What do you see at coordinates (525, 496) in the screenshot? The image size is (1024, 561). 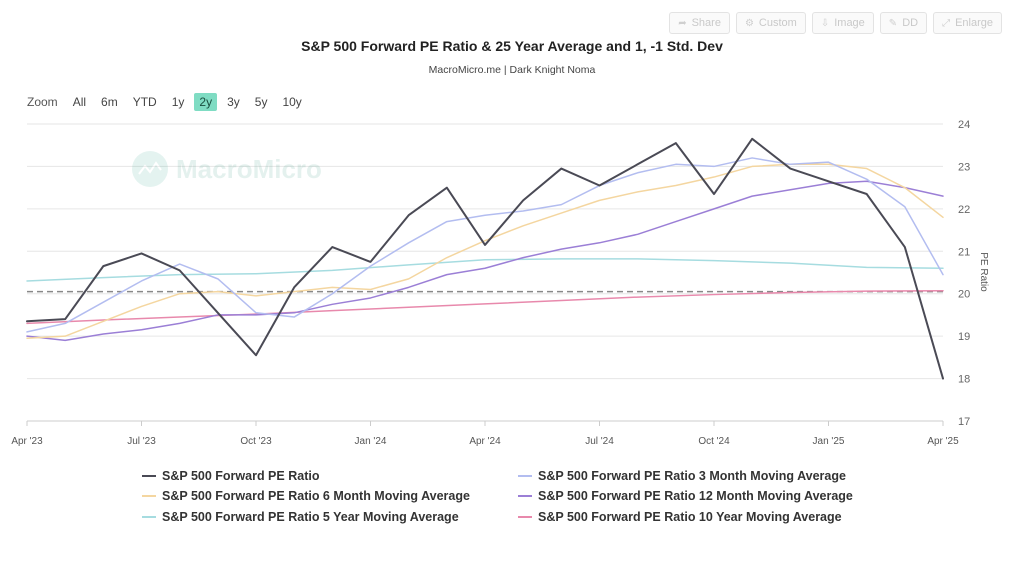 I see `legend-swatch-12m` at bounding box center [525, 496].